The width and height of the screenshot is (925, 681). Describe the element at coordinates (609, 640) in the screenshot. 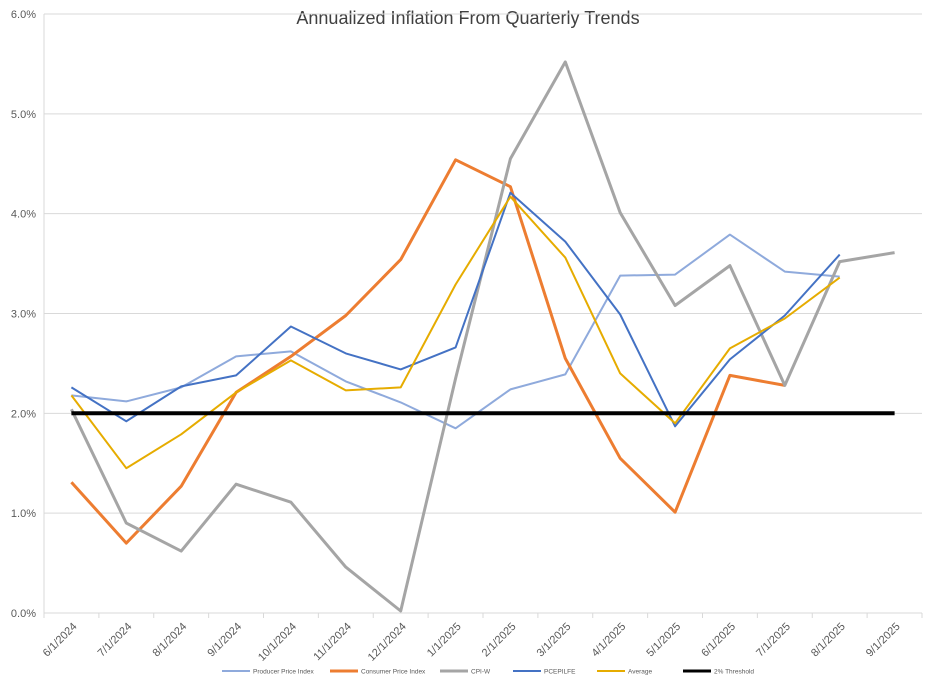

I see `x-tick-label: 4/1/2025` at that location.